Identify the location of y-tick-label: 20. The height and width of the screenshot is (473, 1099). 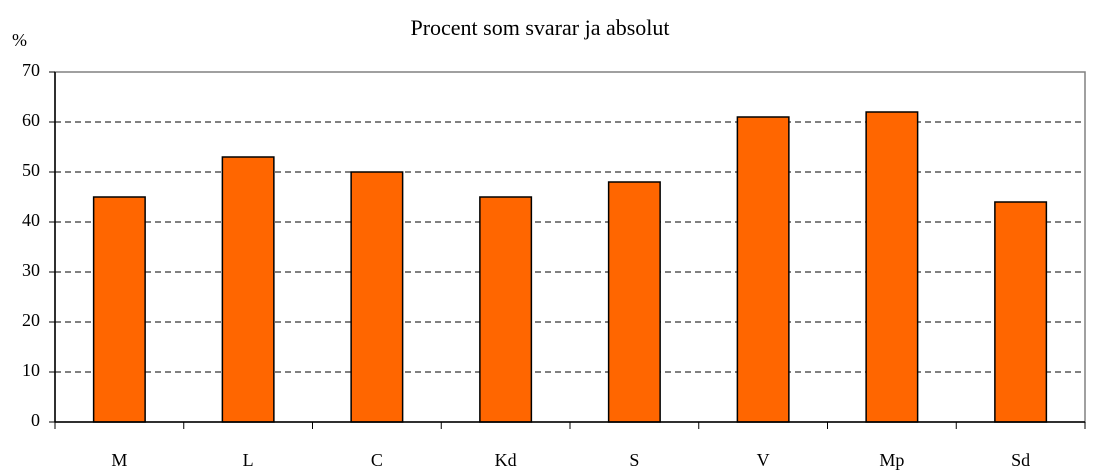
(31, 320).